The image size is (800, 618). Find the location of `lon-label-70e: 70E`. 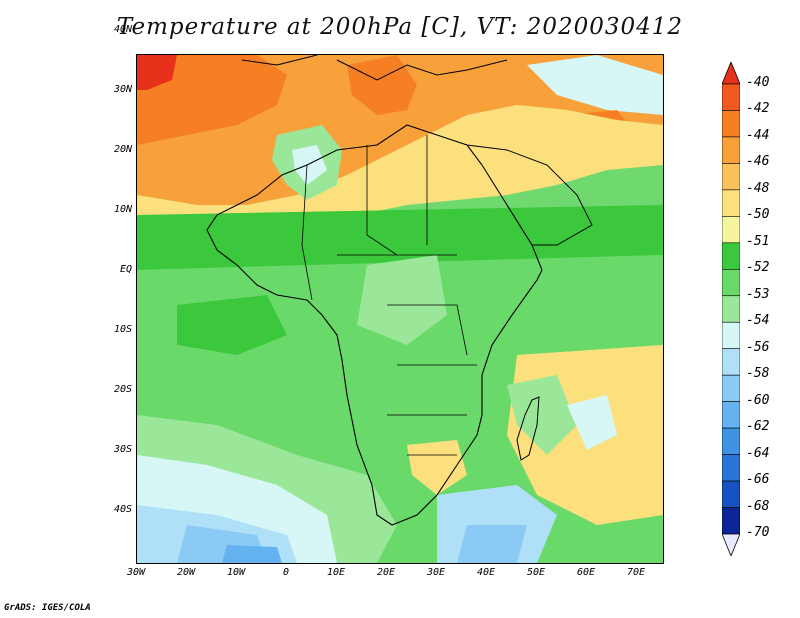

lon-label-70e: 70E is located at coordinates (636, 572).